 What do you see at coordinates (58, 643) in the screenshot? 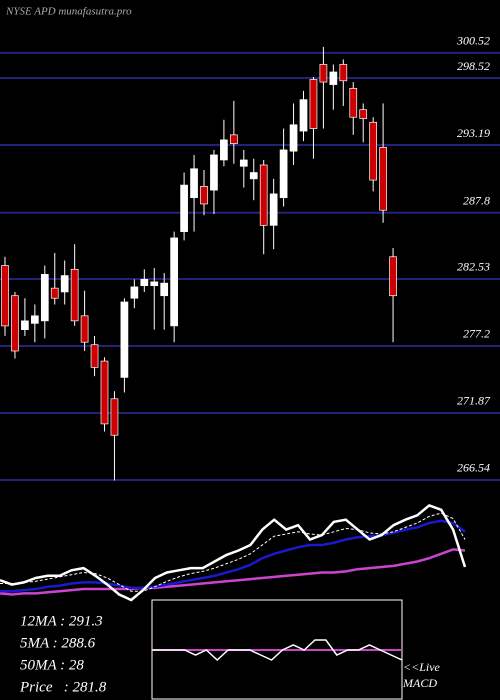
I see `stat-label: 5MA : 288.6` at bounding box center [58, 643].